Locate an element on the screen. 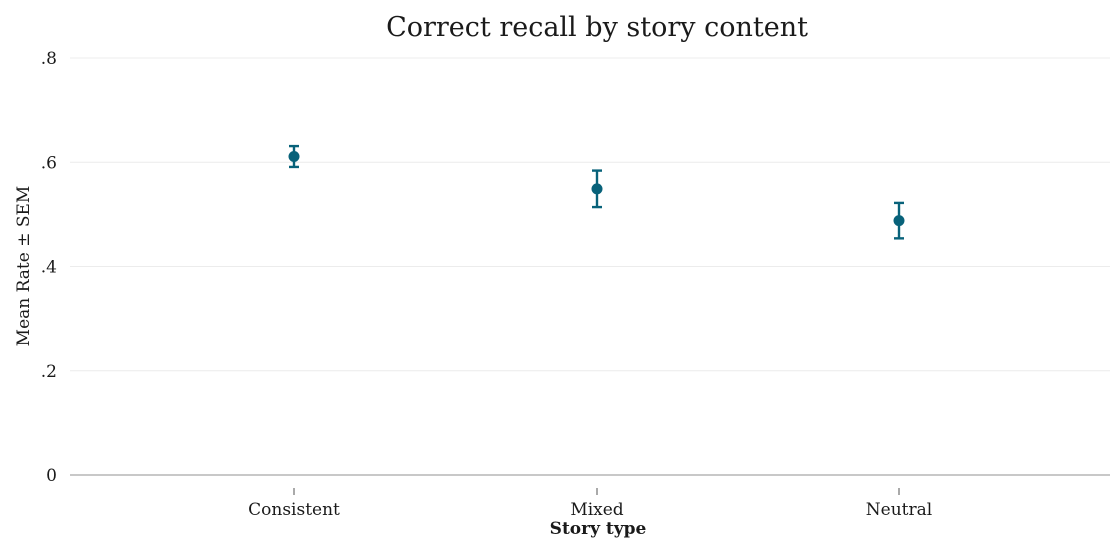 The height and width of the screenshot is (538, 1110). y-axis-label: Mean Rate ± SEM is located at coordinates (24, 266).